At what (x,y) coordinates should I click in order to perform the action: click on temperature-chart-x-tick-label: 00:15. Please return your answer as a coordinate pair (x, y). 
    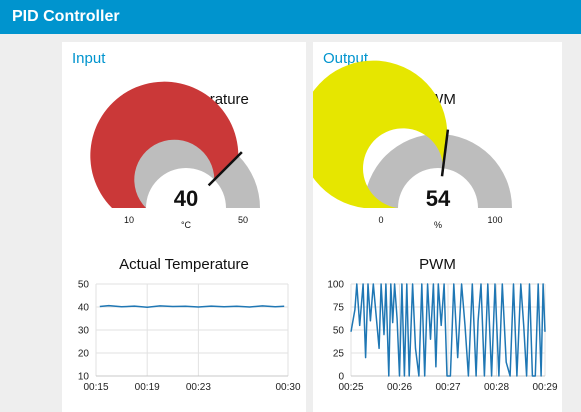
    Looking at the image, I should click on (95, 387).